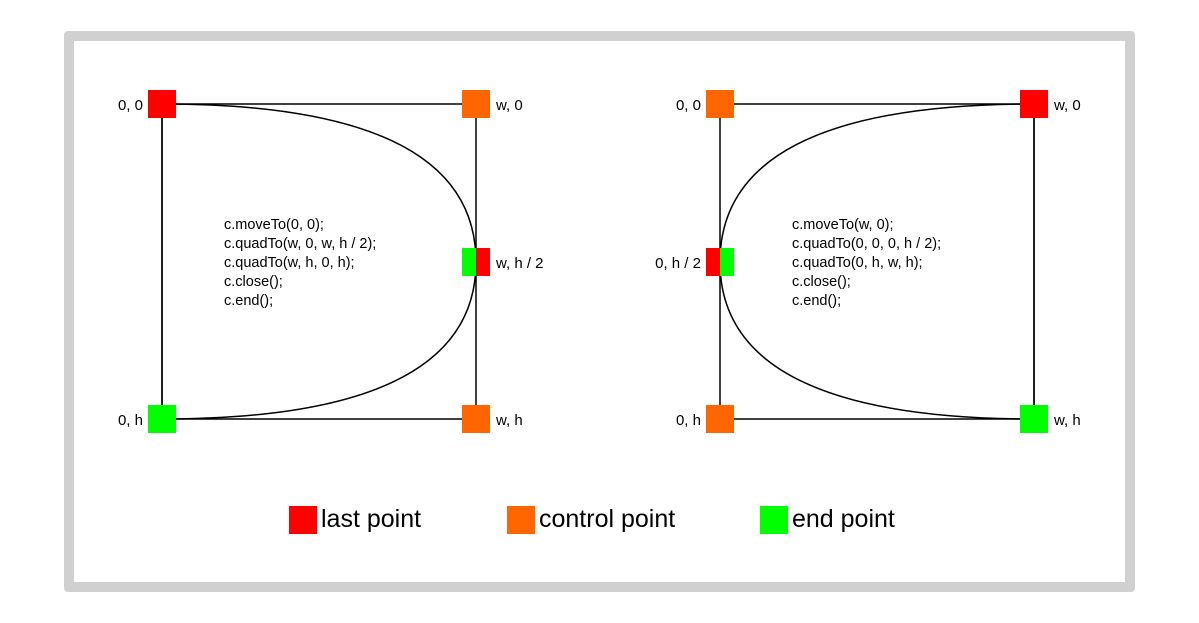 This screenshot has width=1199, height=623. I want to click on legend-control-point-label: control point, so click(607, 519).